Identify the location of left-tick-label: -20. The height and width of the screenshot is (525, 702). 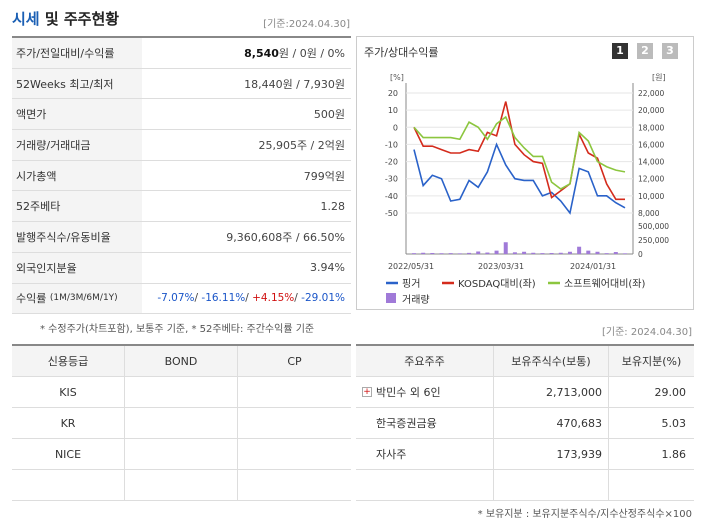
(391, 162).